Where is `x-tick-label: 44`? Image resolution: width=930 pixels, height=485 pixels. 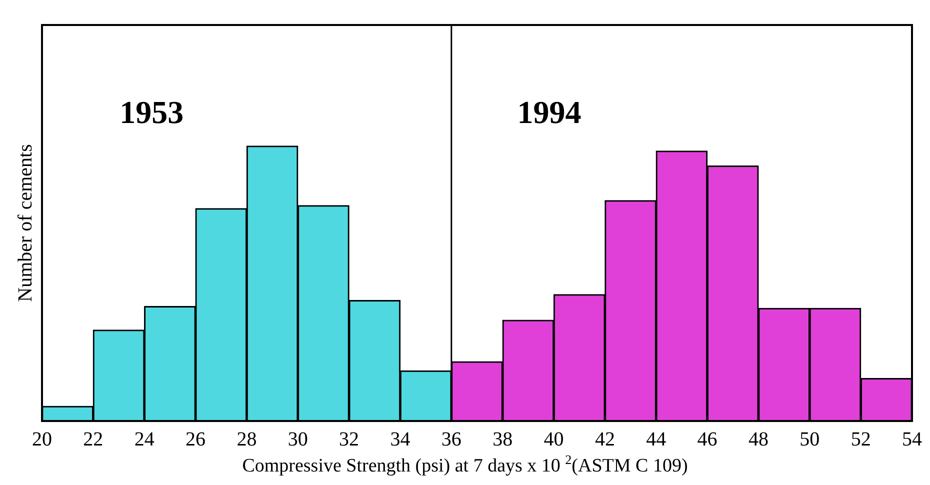
x-tick-label: 44 is located at coordinates (656, 439).